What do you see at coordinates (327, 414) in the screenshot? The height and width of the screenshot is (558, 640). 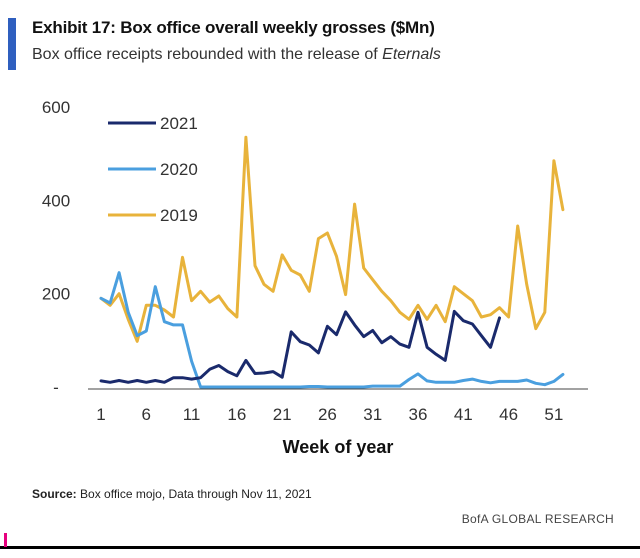 I see `x-tick-label: 26` at bounding box center [327, 414].